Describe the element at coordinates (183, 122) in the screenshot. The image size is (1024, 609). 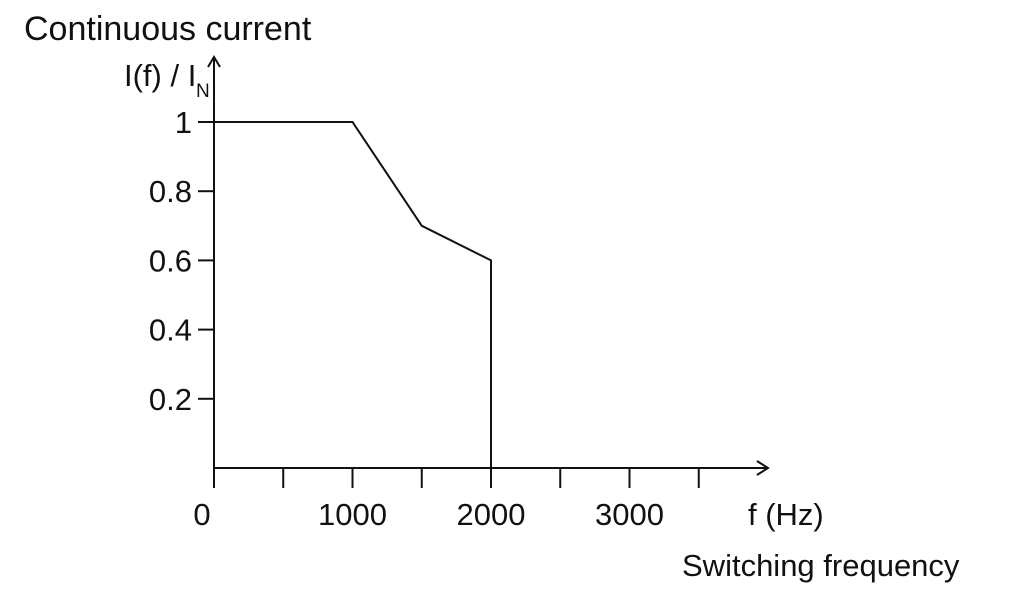
I see `y-tick-label: 1` at that location.